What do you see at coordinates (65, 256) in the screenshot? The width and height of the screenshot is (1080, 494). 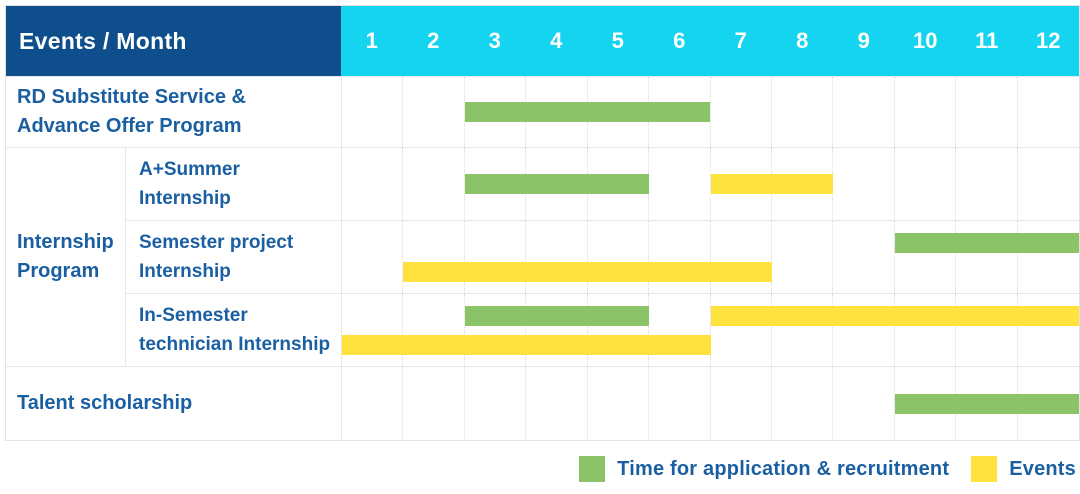 I see `group-label-internship-program: Internship Program` at bounding box center [65, 256].